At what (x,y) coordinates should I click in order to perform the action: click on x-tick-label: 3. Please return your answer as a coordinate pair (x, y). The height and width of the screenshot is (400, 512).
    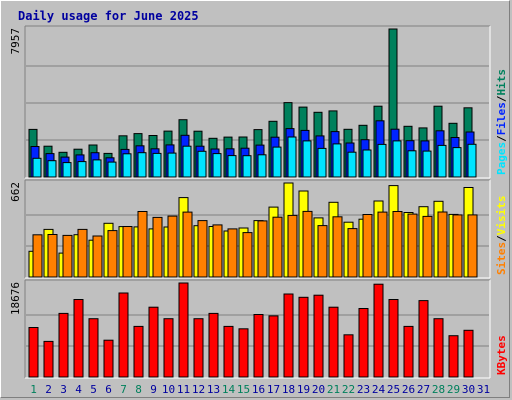
    Looking at the image, I should click on (63, 389).